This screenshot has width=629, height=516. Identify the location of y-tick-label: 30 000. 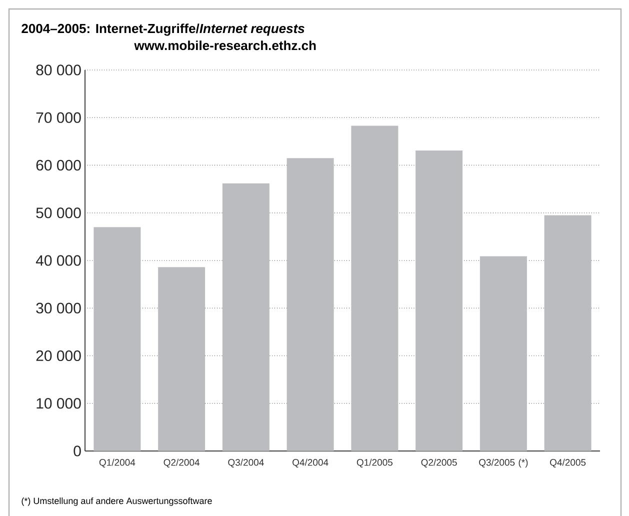
(58, 308).